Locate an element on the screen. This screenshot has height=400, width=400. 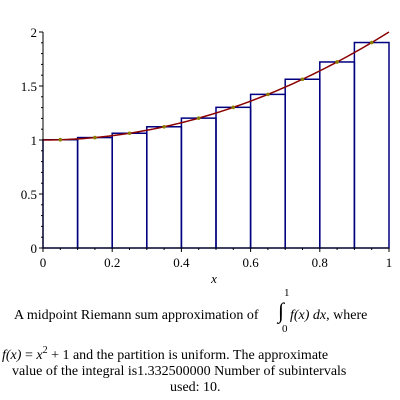
function-name: f(x) is located at coordinates (12, 355).